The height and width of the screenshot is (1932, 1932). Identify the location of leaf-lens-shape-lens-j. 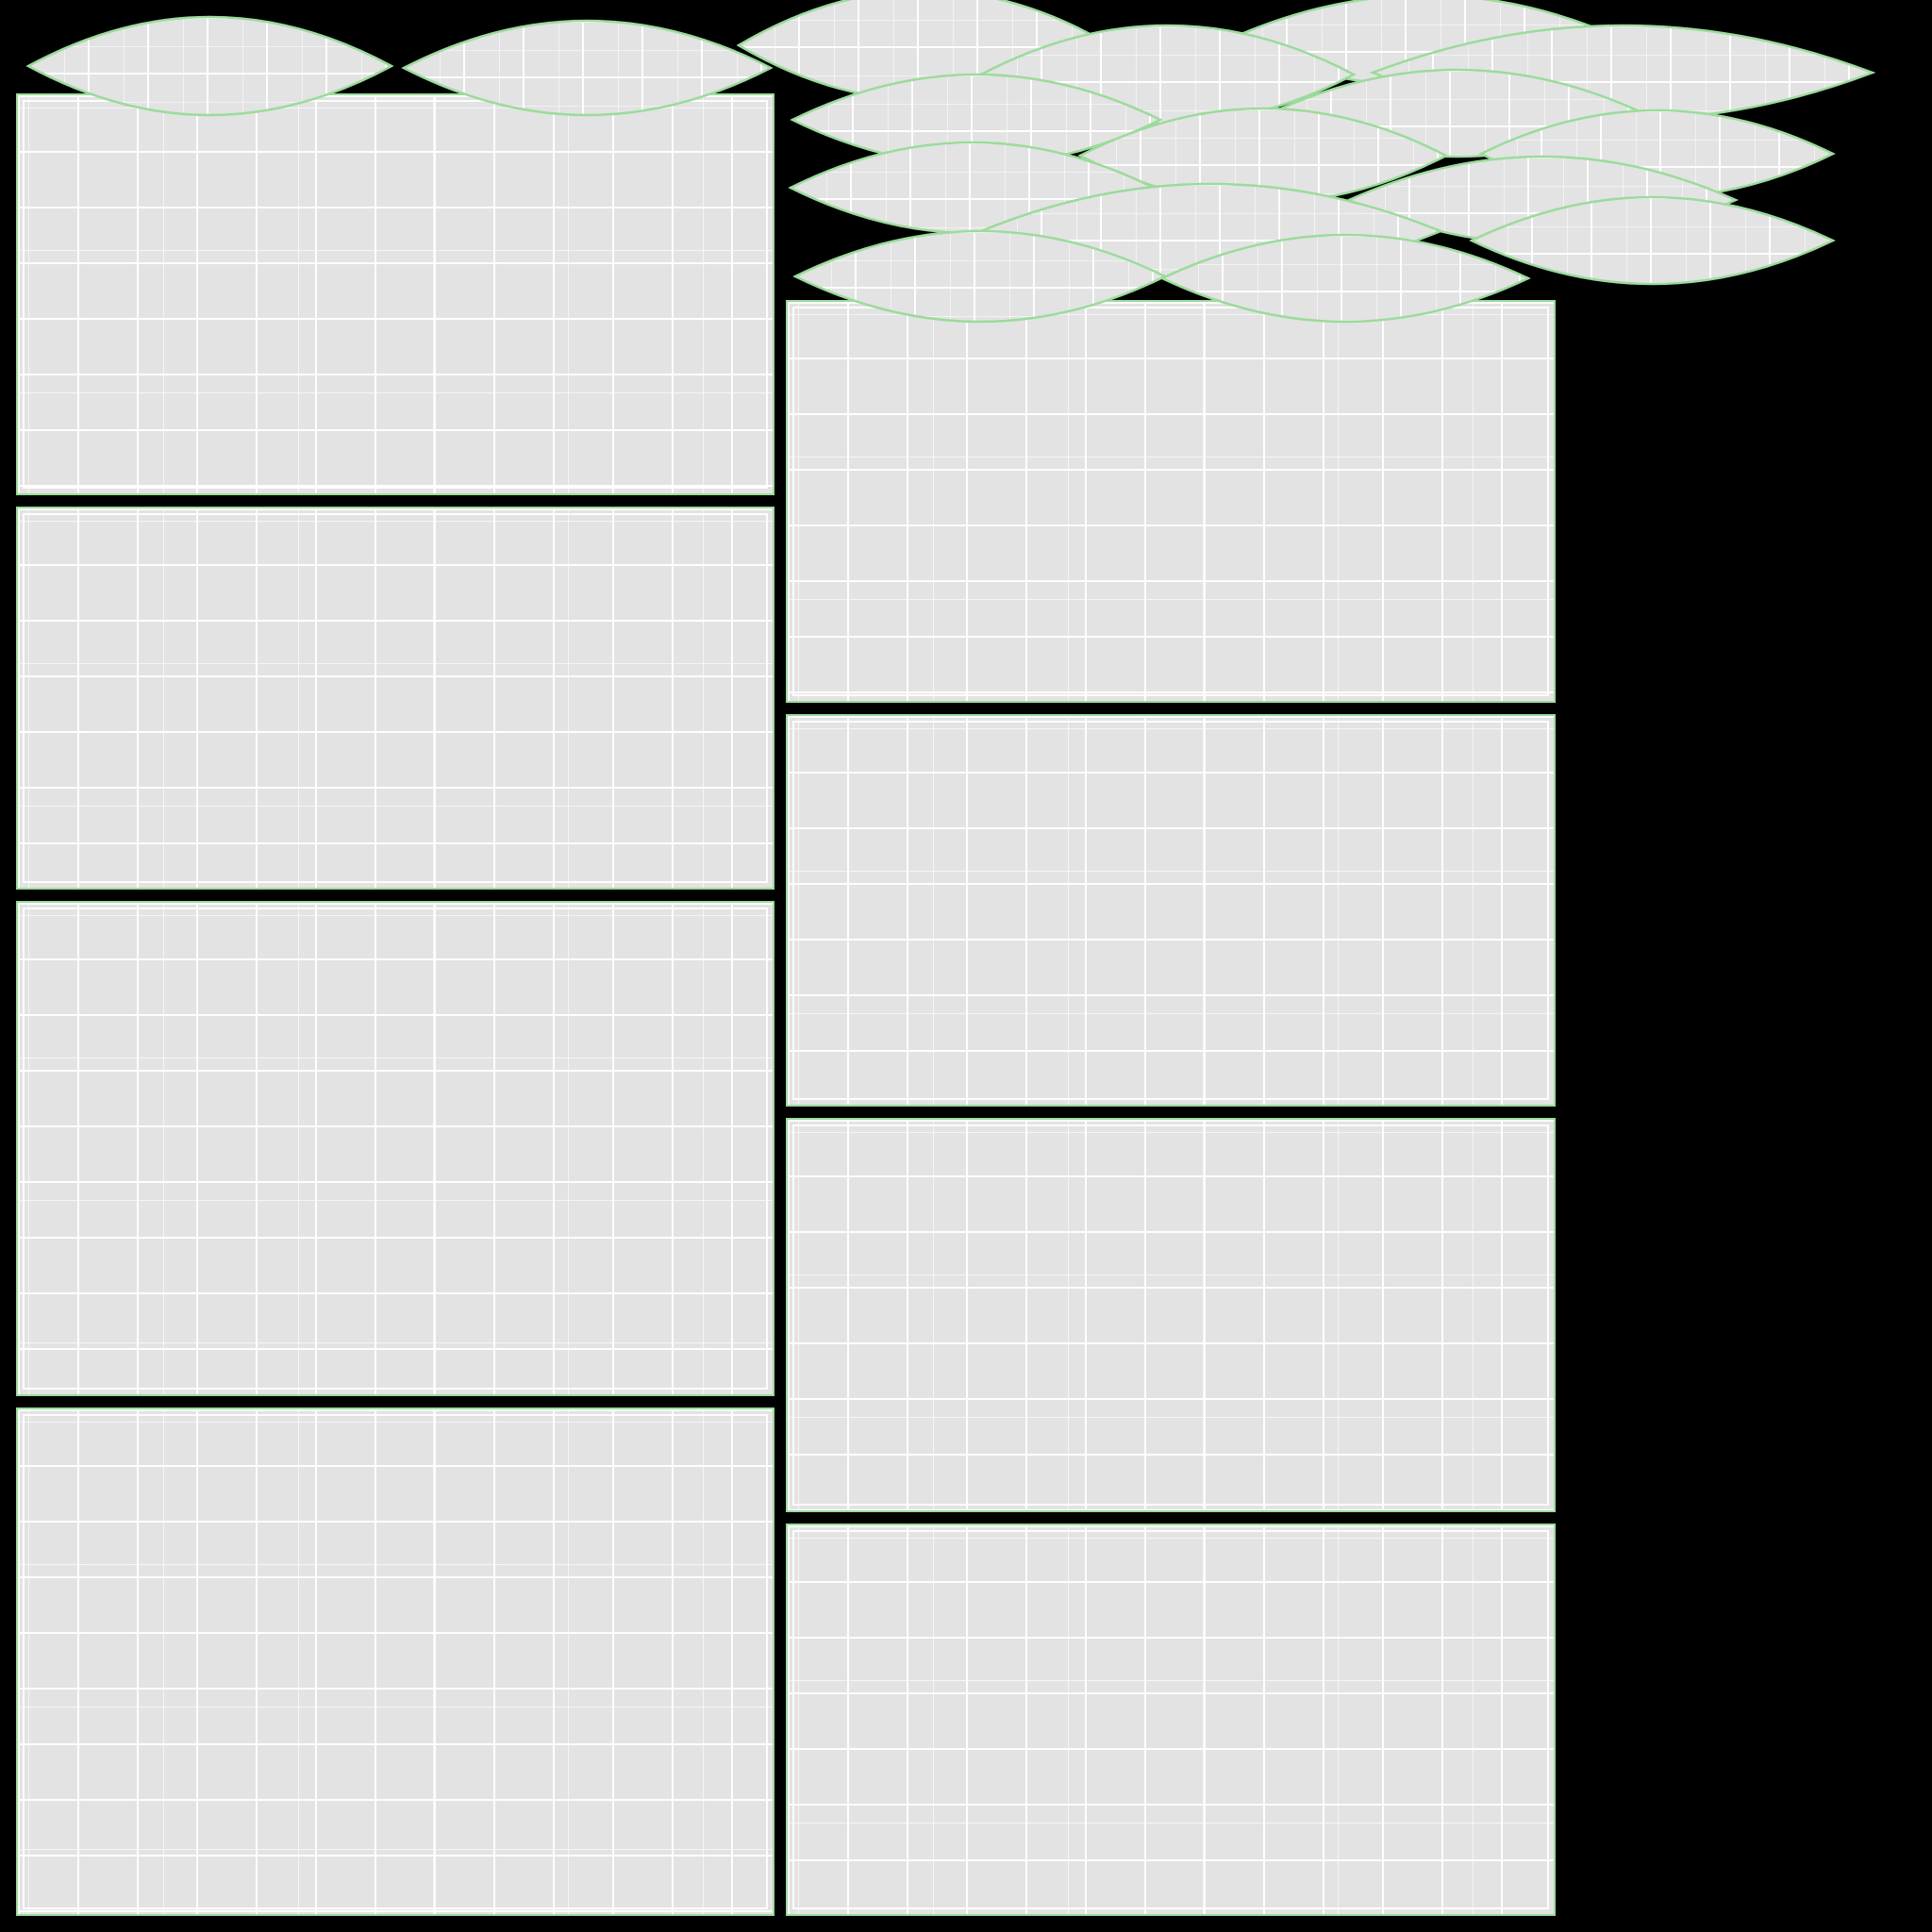
(1345, 279).